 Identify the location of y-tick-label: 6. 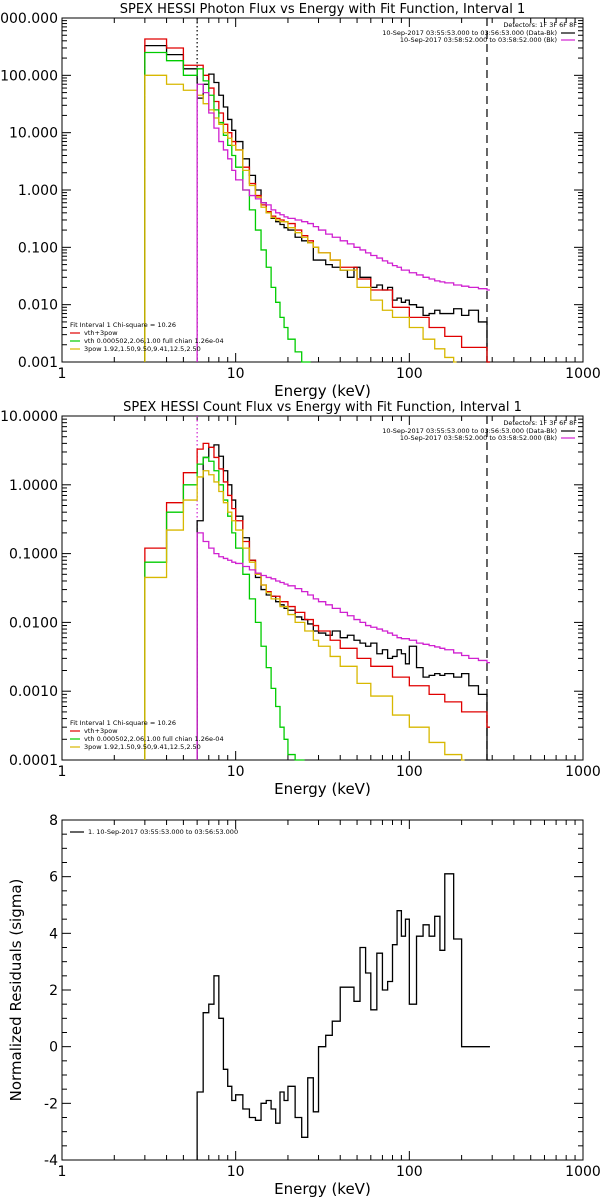
(53, 878).